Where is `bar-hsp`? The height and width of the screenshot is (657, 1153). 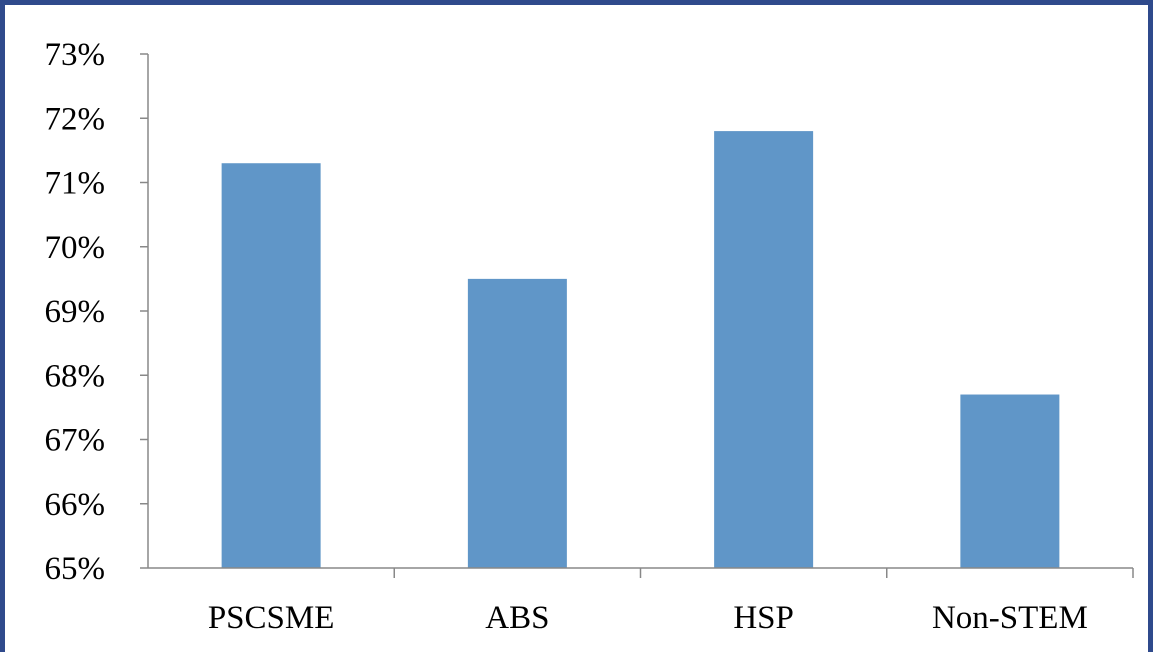
bar-hsp is located at coordinates (764, 349).